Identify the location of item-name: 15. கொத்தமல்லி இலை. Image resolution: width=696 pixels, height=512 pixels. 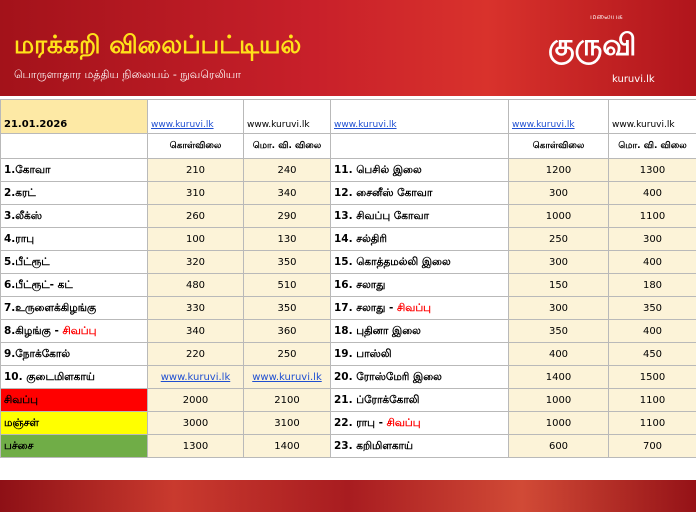
(419, 262).